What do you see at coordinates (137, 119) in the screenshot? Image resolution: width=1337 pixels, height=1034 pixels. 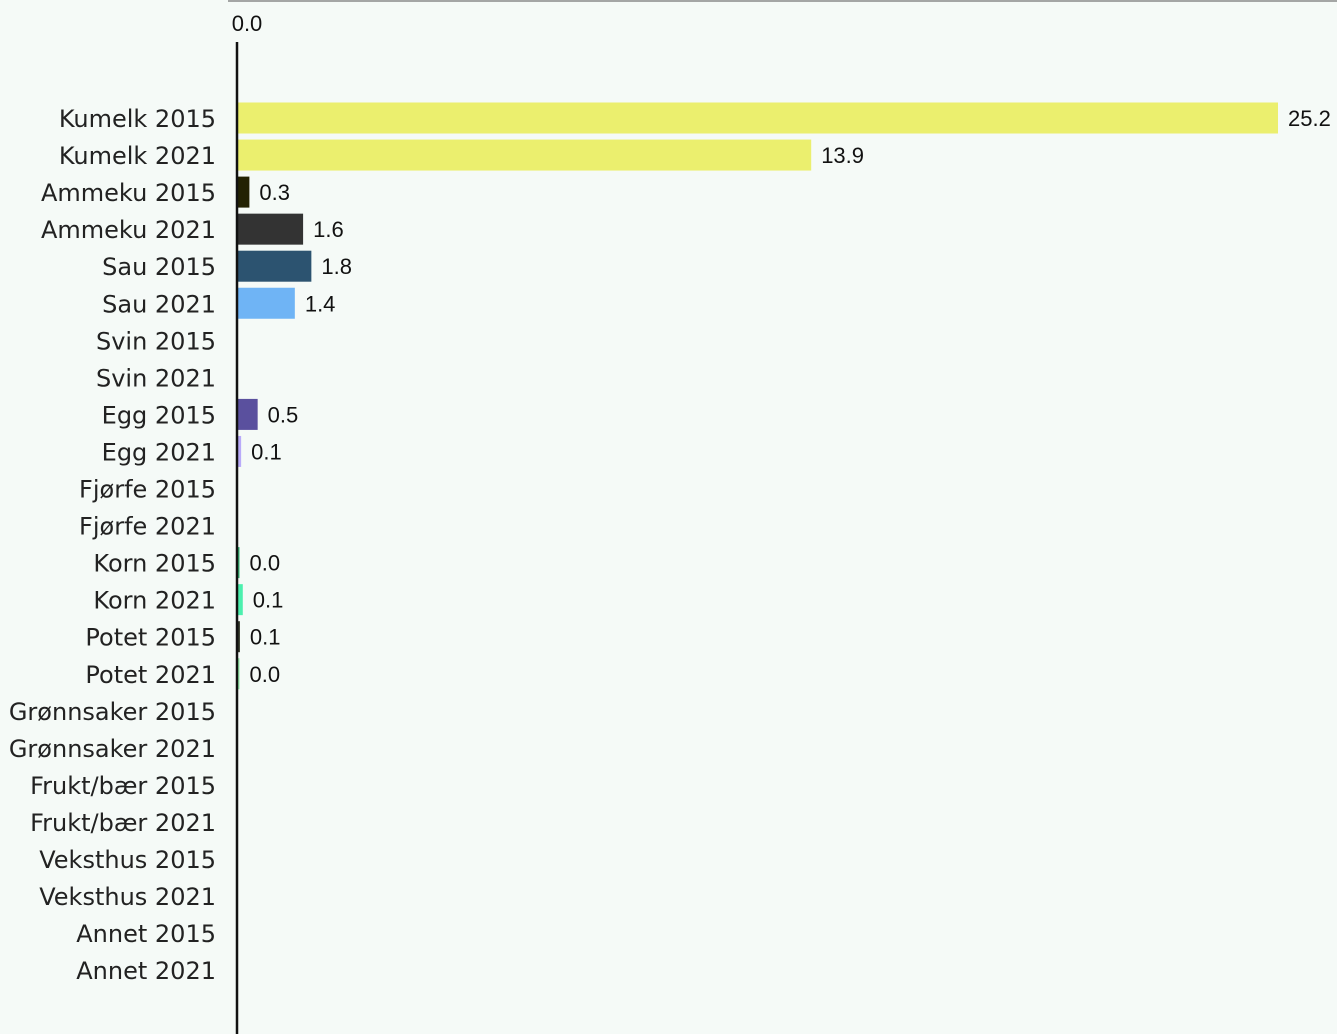 I see `category-label-00: Kumelk 2015` at bounding box center [137, 119].